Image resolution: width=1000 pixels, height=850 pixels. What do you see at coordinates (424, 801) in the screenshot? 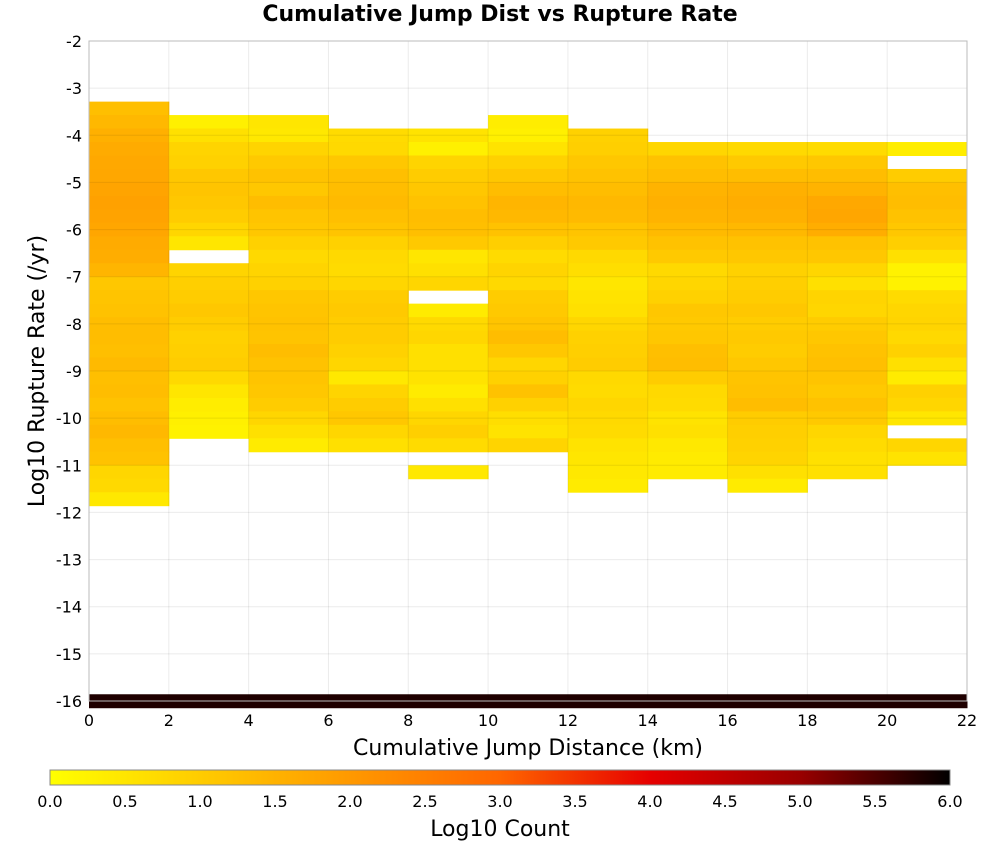
I see `colorbar-tick-label: 2.5` at bounding box center [424, 801].